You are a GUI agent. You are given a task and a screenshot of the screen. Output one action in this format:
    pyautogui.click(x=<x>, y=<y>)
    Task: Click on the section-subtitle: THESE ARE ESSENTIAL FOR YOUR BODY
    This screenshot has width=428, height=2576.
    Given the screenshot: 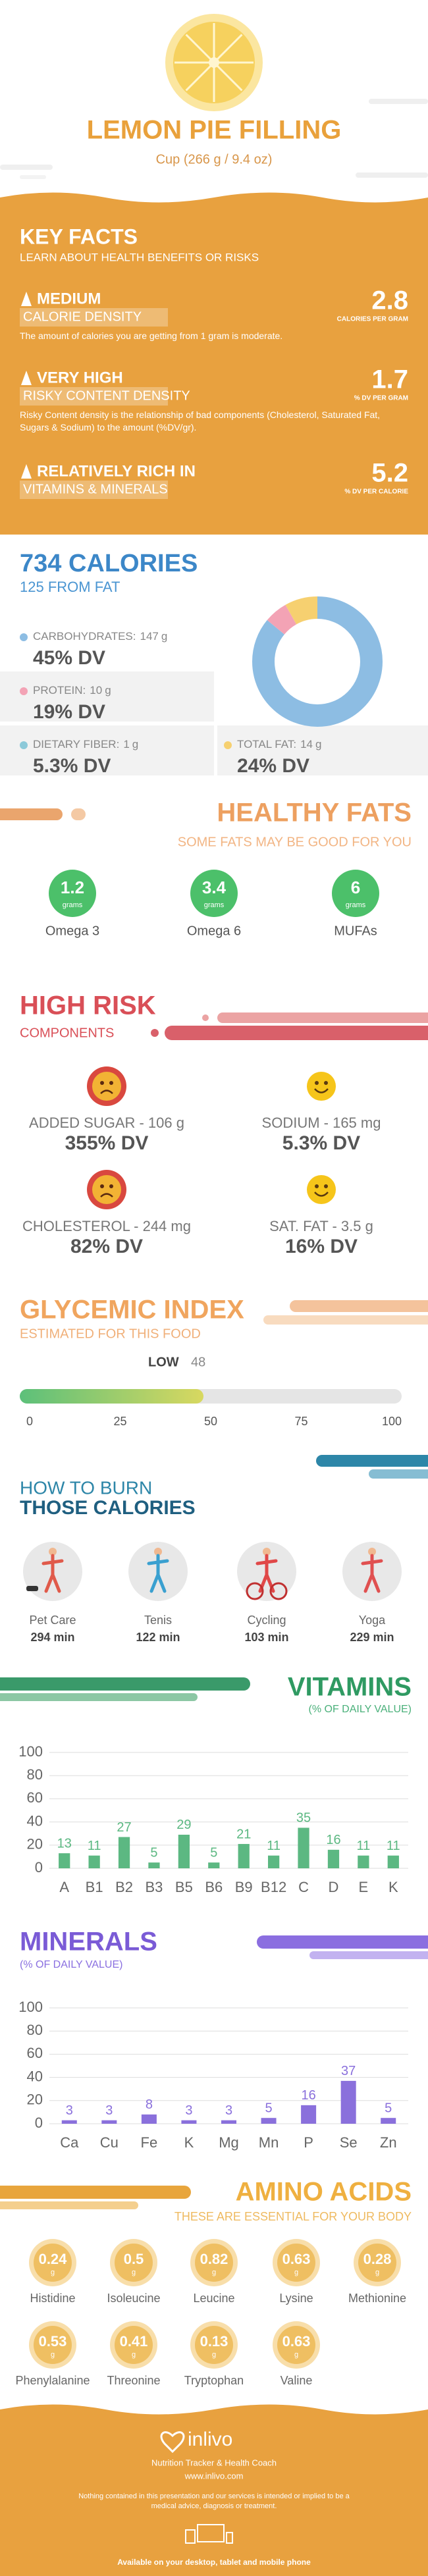 What is the action you would take?
    pyautogui.click(x=293, y=2216)
    